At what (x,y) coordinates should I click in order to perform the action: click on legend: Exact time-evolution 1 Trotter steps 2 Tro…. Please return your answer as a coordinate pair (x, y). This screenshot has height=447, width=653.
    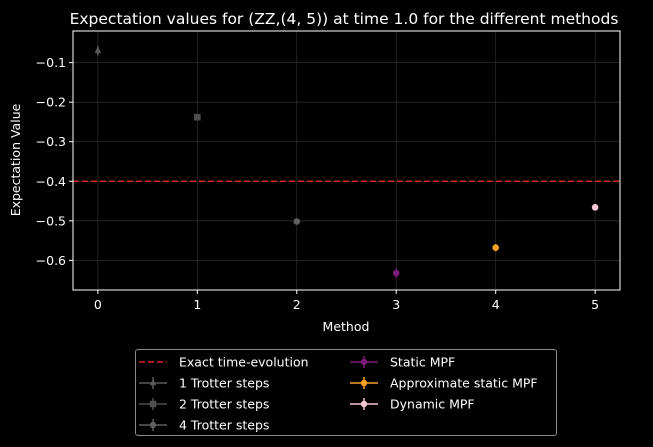
    Looking at the image, I should click on (346, 392).